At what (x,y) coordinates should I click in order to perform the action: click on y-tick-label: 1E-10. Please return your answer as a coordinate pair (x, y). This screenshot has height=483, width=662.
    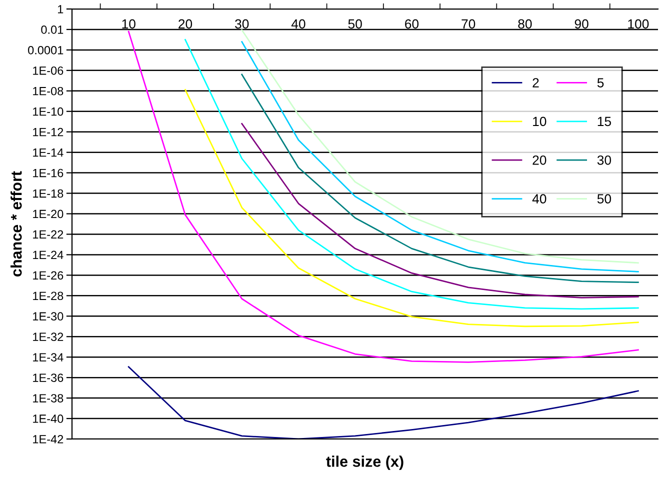
    Looking at the image, I should click on (48, 111).